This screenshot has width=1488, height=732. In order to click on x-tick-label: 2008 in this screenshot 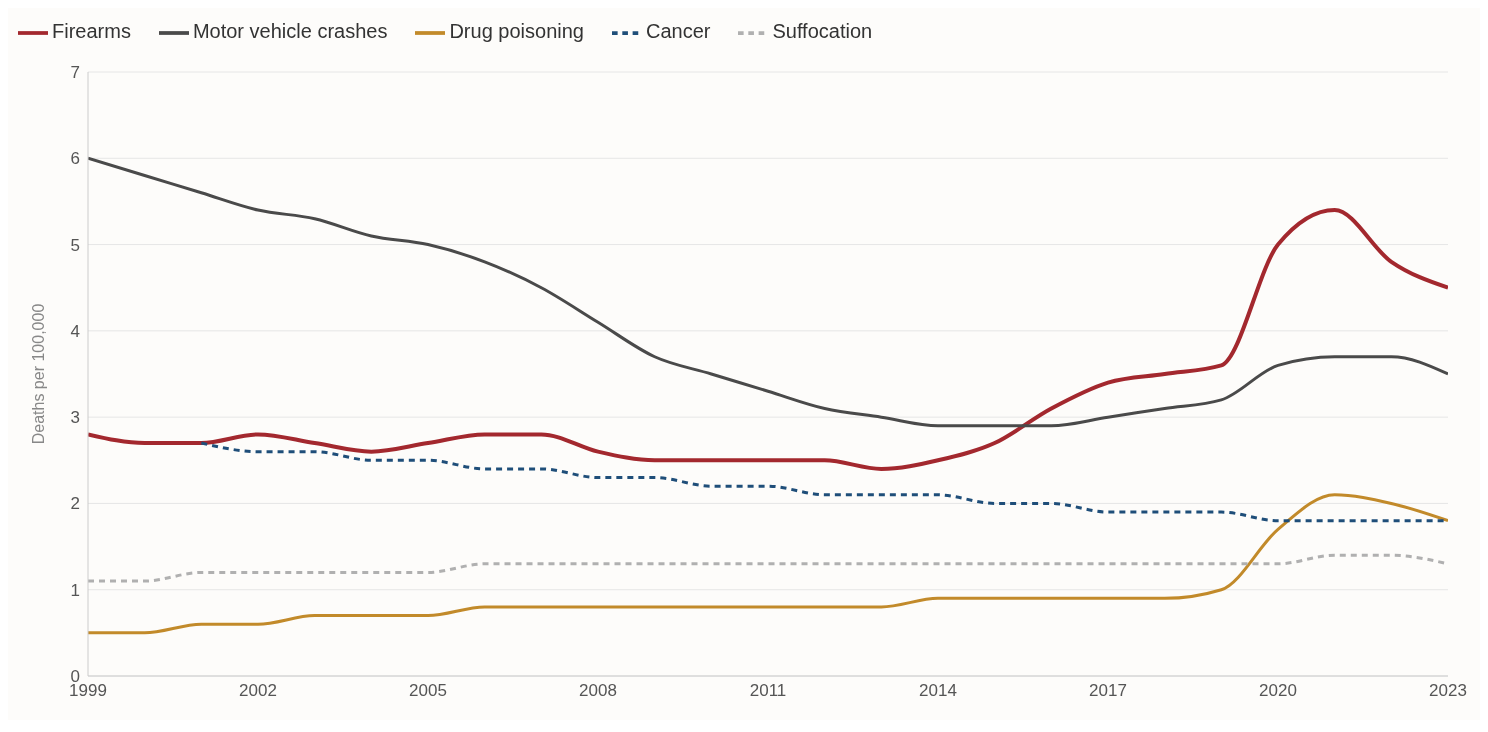, I will do `click(598, 691)`.